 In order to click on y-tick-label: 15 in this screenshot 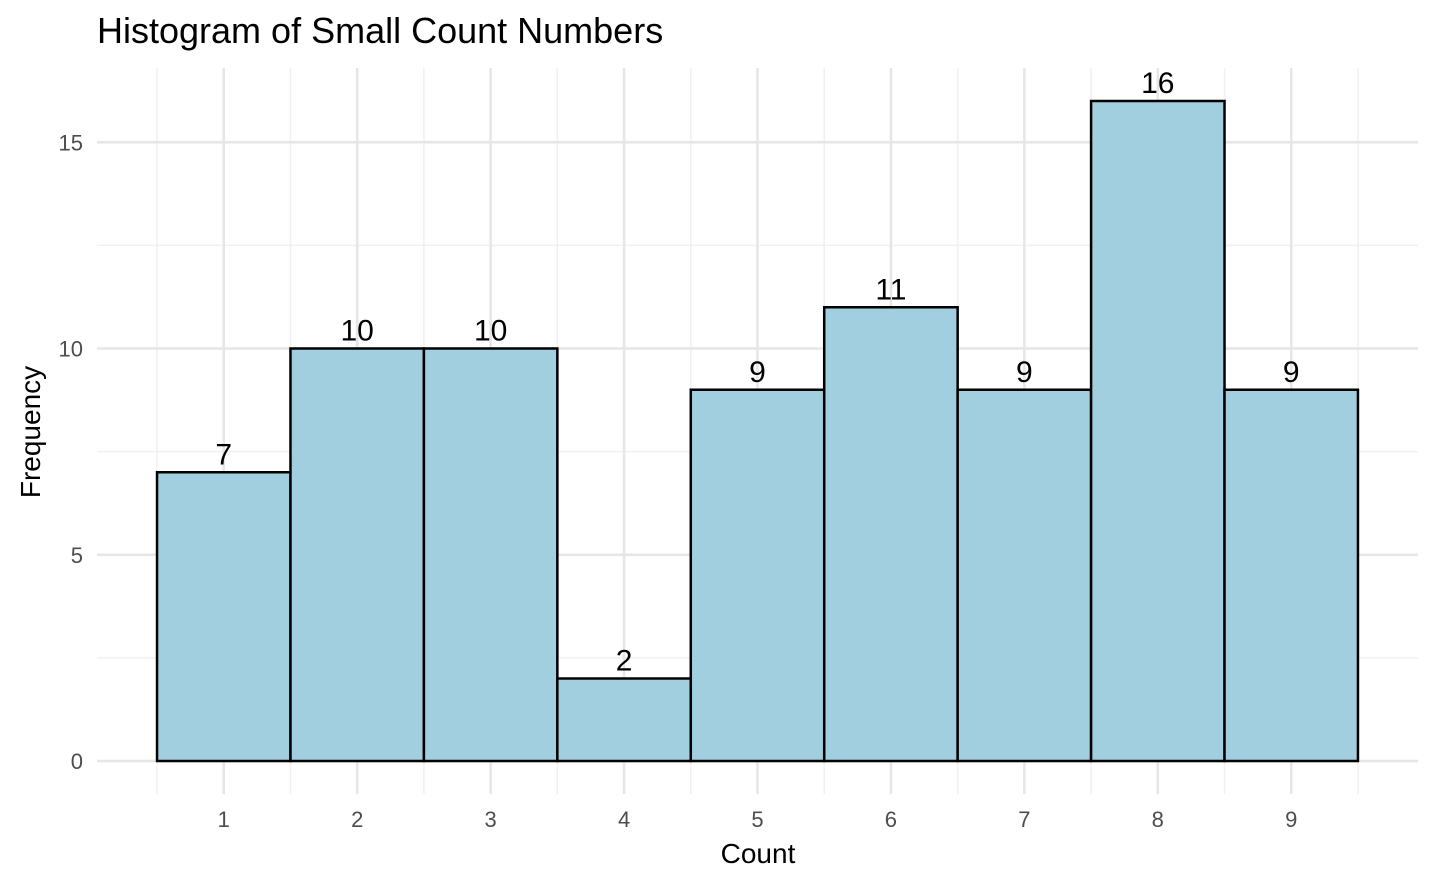, I will do `click(71, 142)`.